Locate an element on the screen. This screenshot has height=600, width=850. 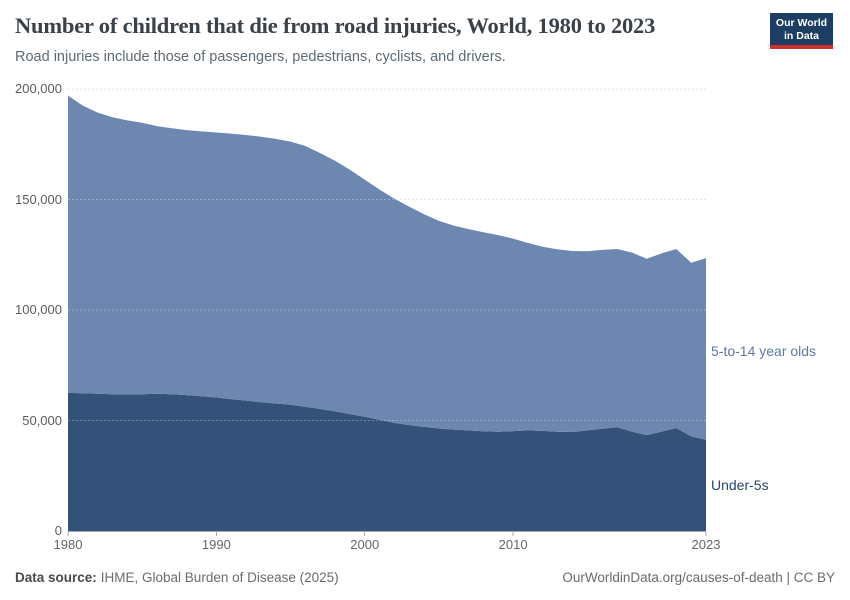
y-tick-label: 0 is located at coordinates (58, 530).